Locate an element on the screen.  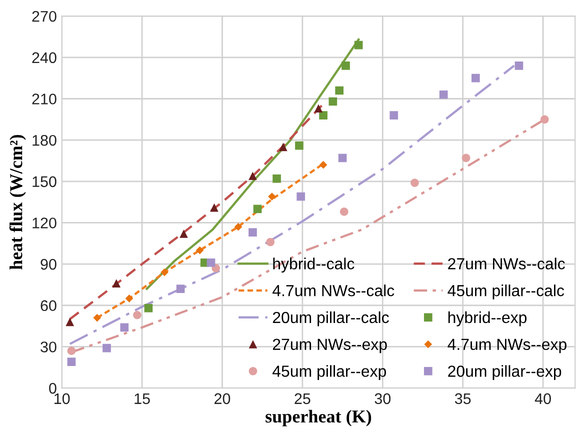
x-tick-label: 35 is located at coordinates (462, 398).